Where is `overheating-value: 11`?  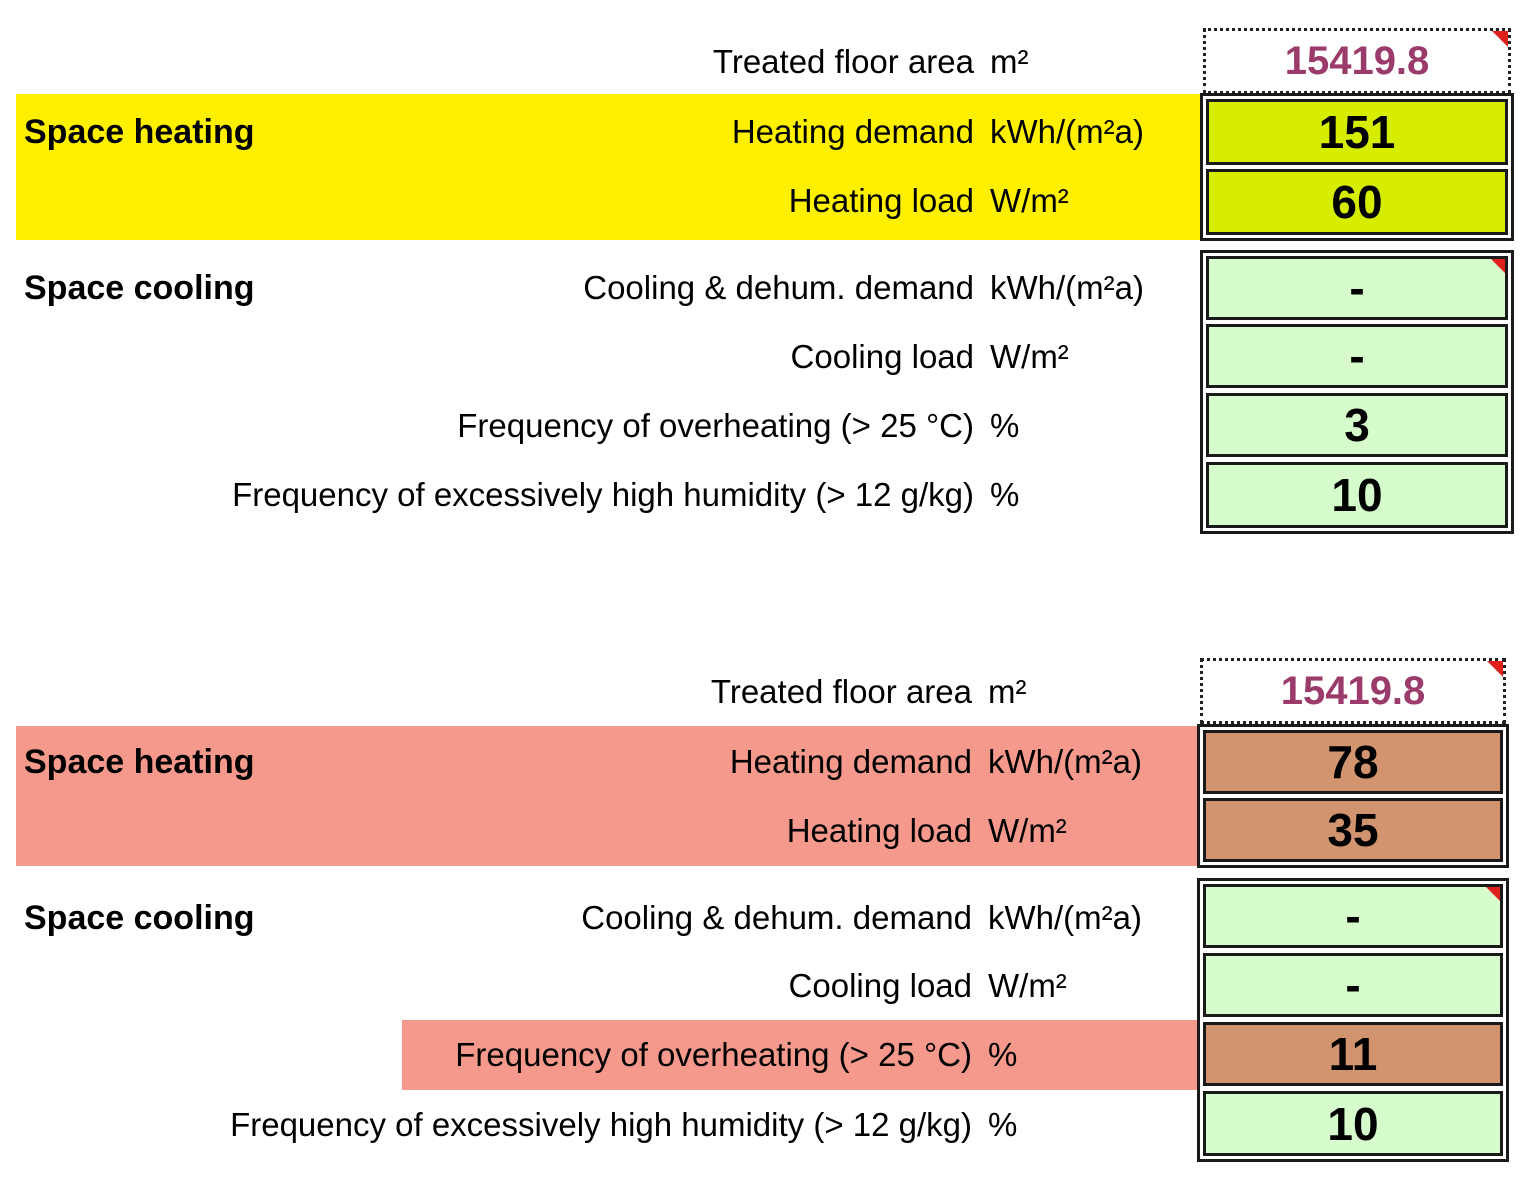 overheating-value: 11 is located at coordinates (1353, 1054).